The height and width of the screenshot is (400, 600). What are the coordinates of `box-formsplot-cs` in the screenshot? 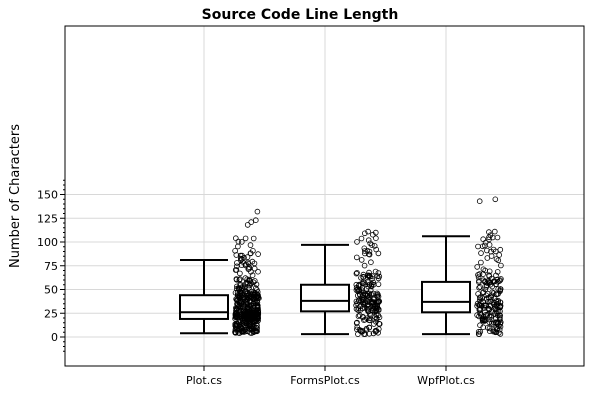 It's located at (325, 289).